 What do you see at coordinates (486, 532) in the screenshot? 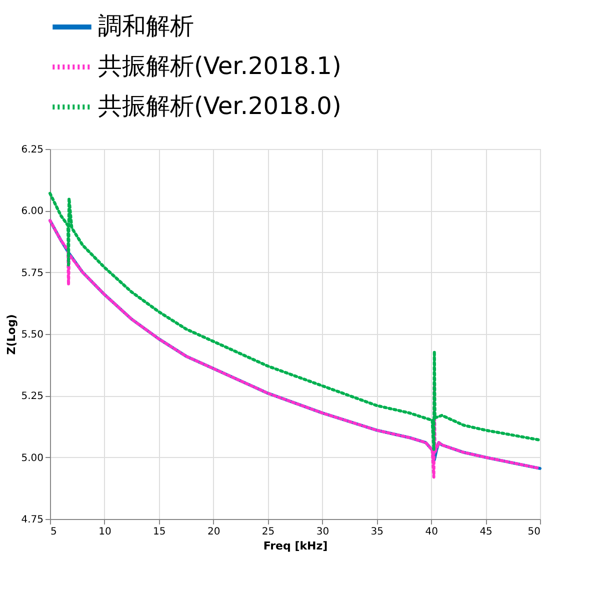
I see `x-tick-label: 45` at bounding box center [486, 532].